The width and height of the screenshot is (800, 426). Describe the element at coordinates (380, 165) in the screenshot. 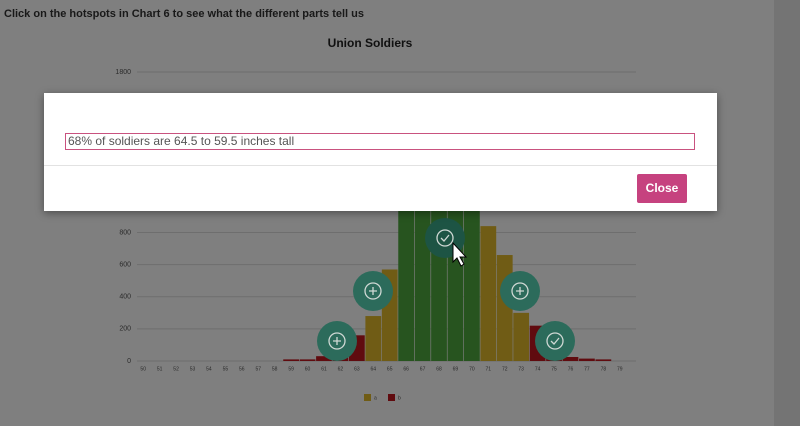

I see `divider` at that location.